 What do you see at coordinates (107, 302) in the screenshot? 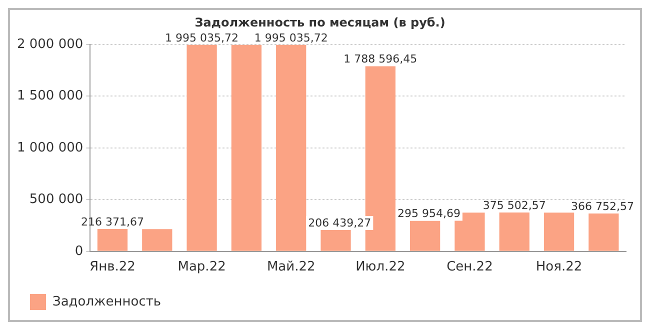
I see `legend-label: Задолженность` at bounding box center [107, 302].